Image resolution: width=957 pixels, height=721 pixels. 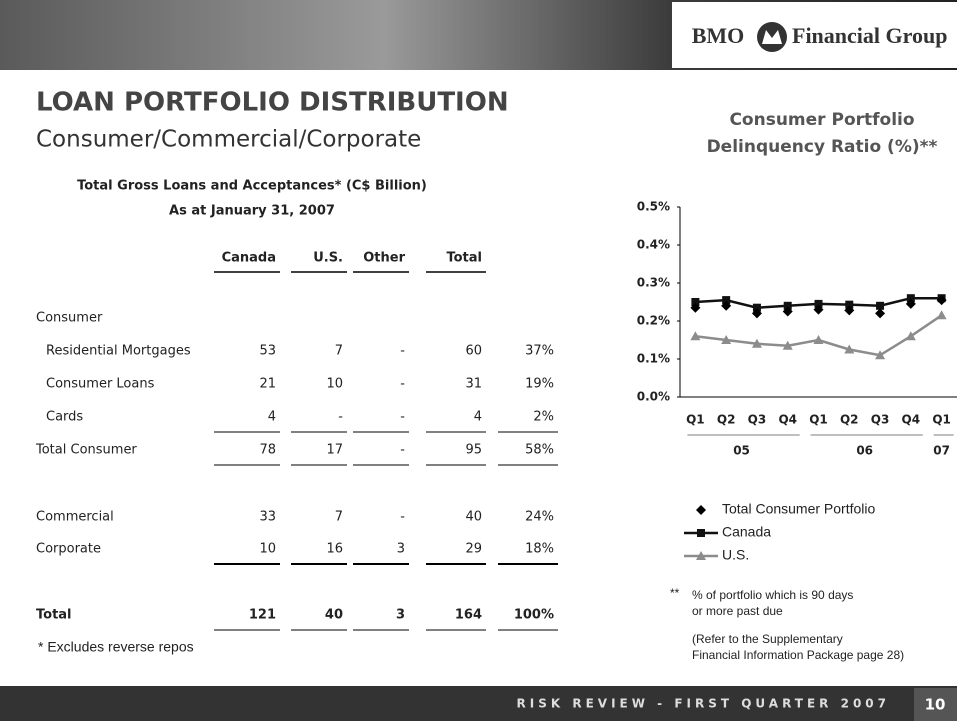 I want to click on footer-bar, so click(x=478, y=703).